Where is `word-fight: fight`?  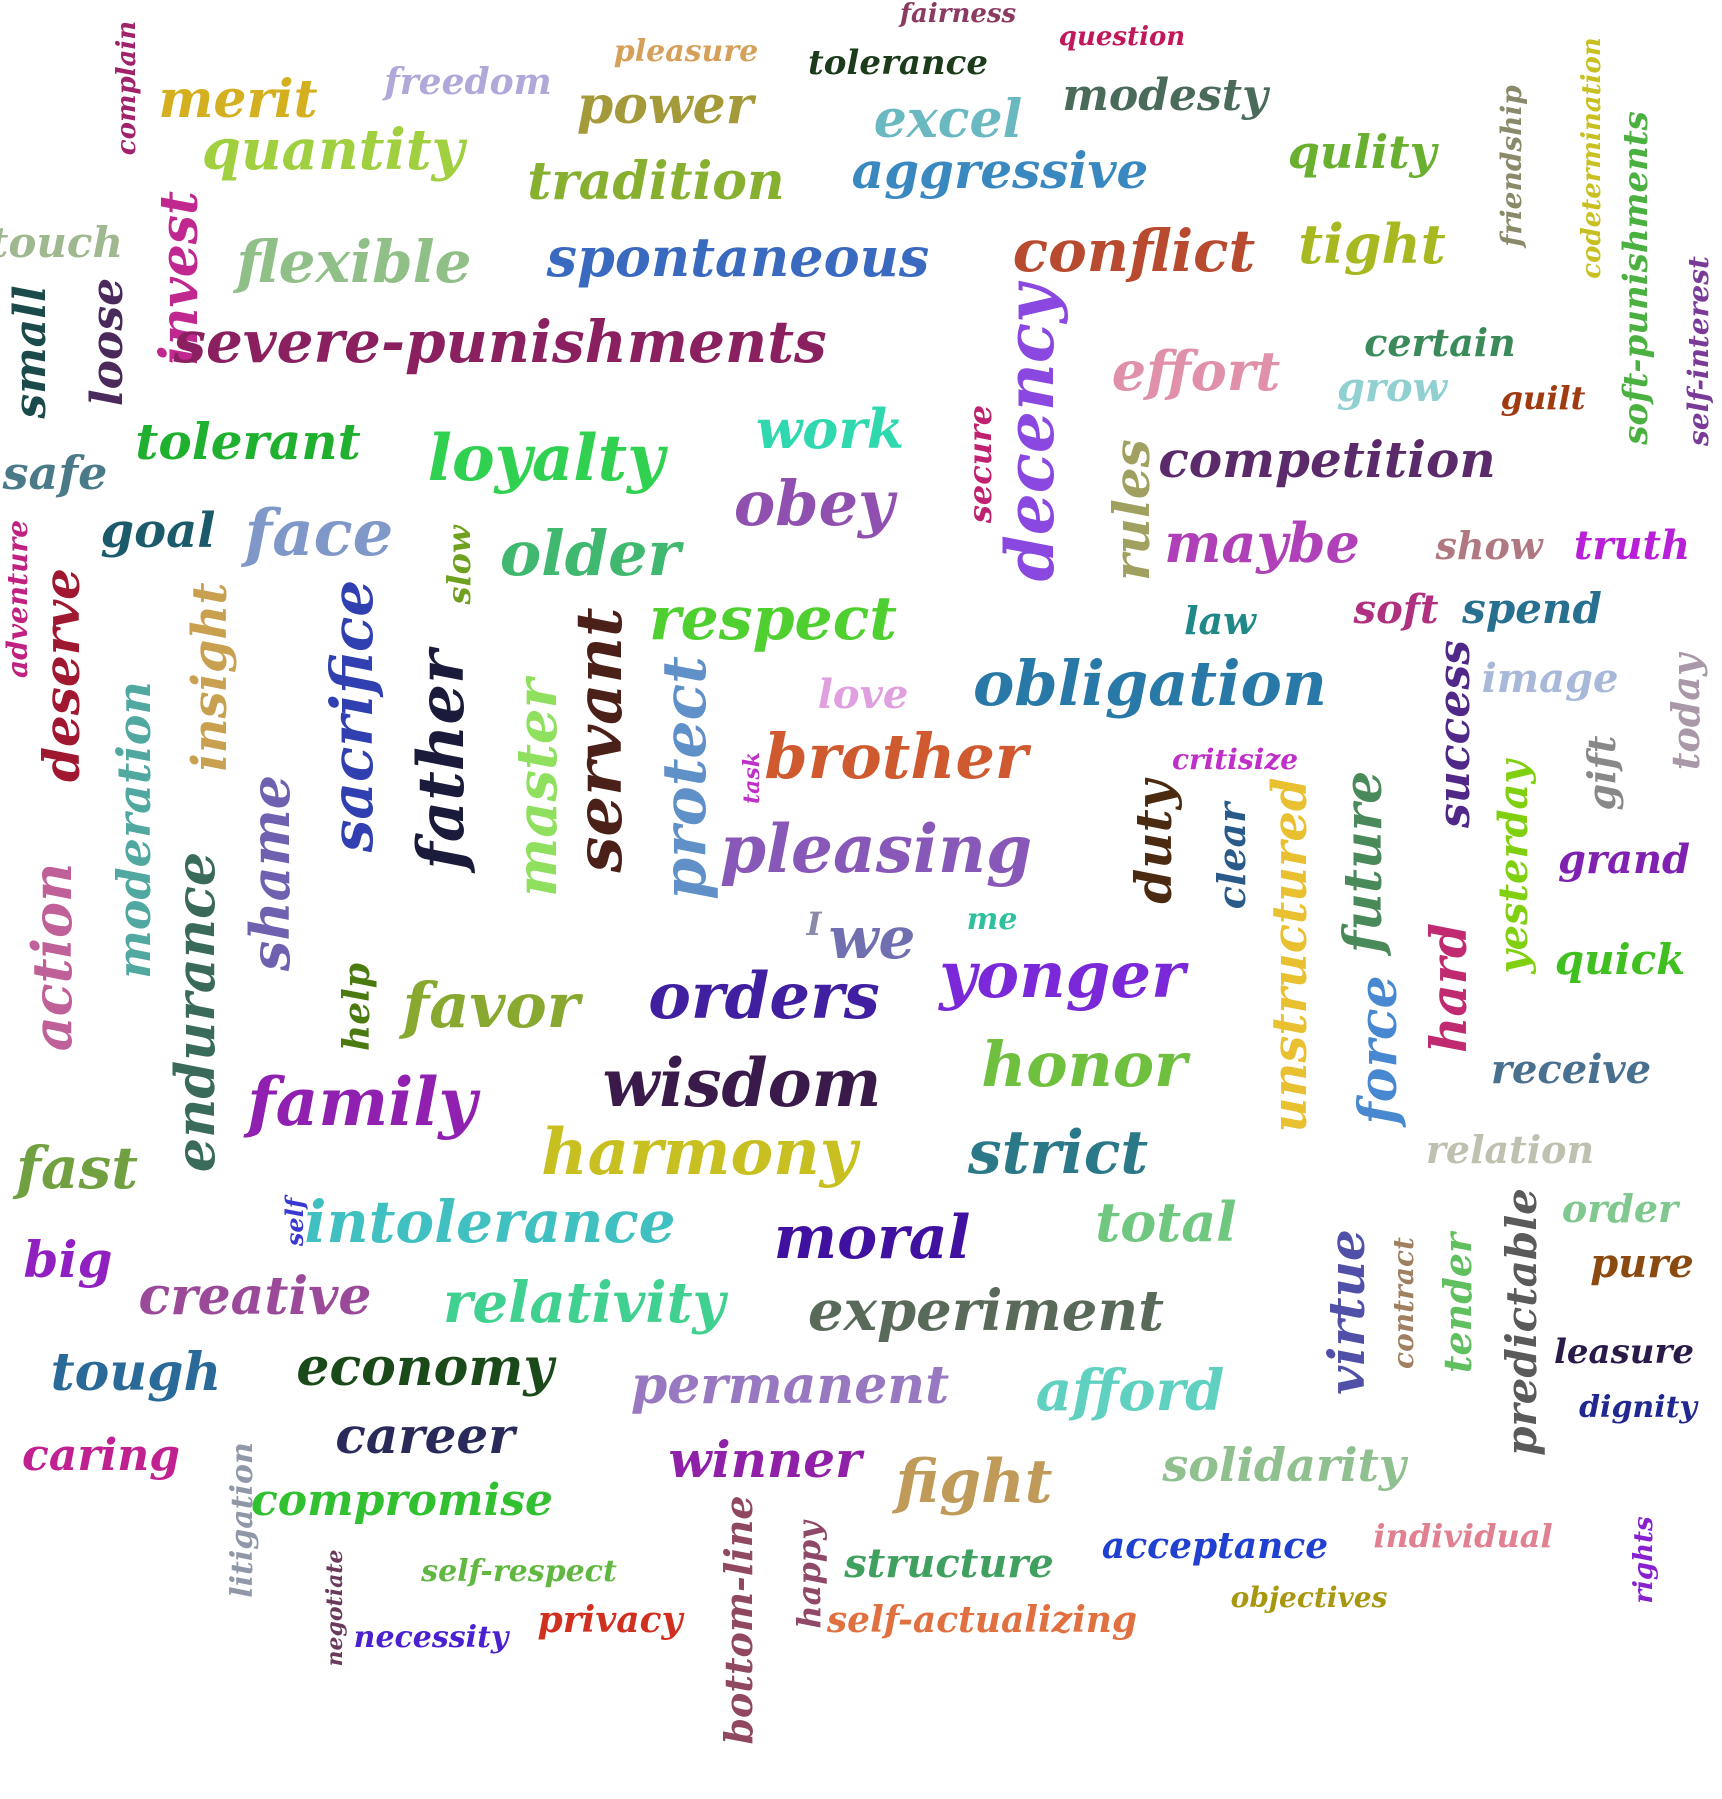
word-fight: fight is located at coordinates (974, 1482).